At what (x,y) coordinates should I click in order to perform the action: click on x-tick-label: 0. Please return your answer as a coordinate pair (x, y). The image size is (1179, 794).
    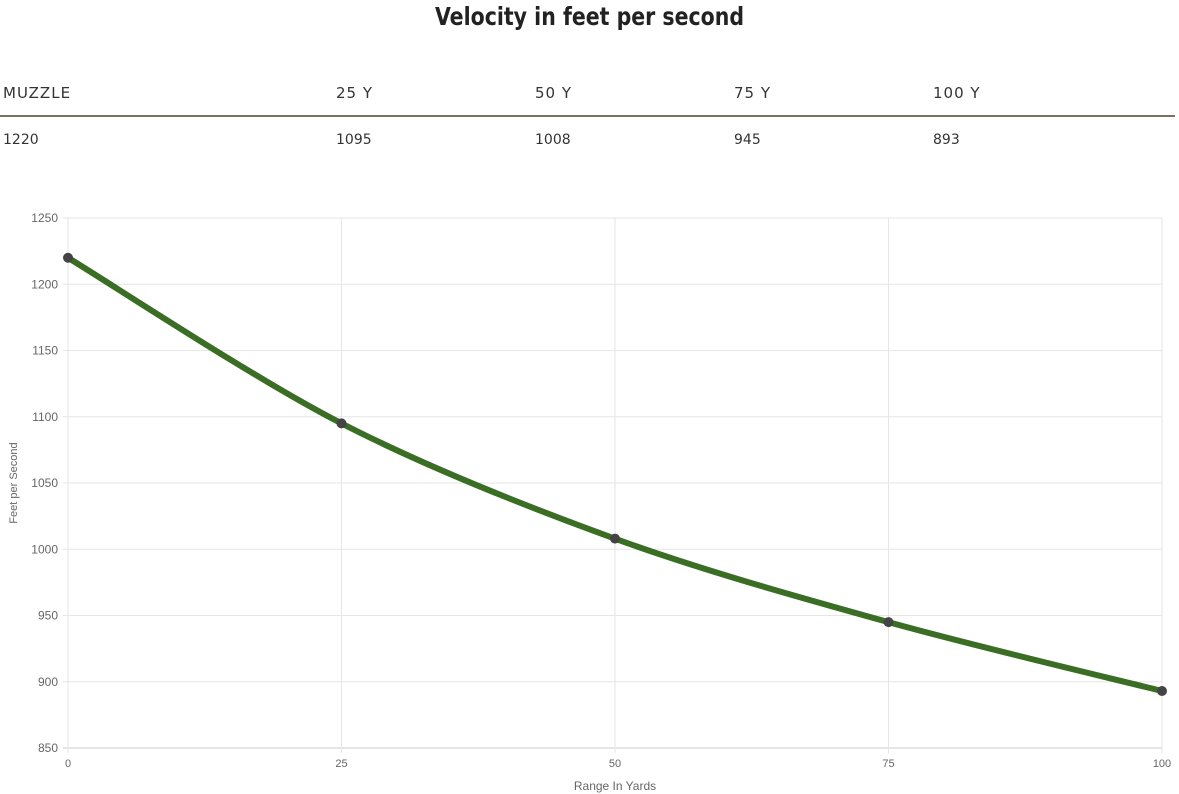
    Looking at the image, I should click on (68, 764).